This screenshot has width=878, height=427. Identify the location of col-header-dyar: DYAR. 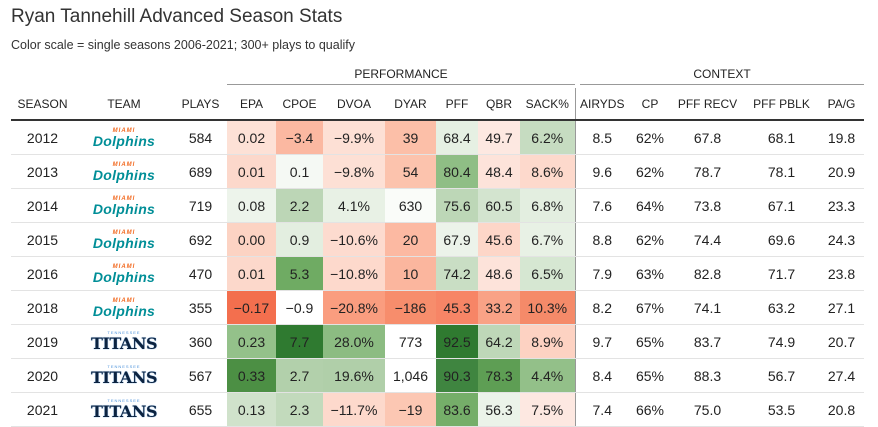
(410, 104).